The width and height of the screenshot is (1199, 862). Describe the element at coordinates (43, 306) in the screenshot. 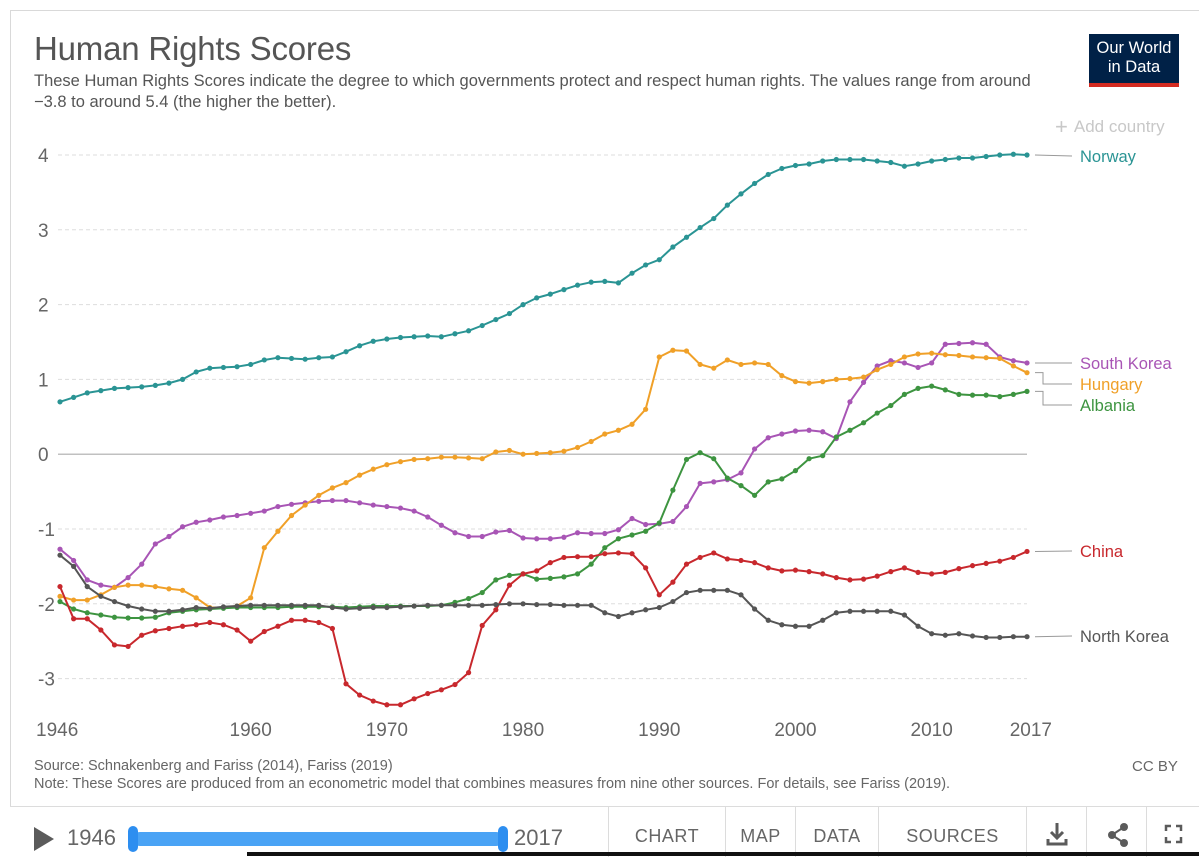

I see `y-tick-label: 2` at that location.